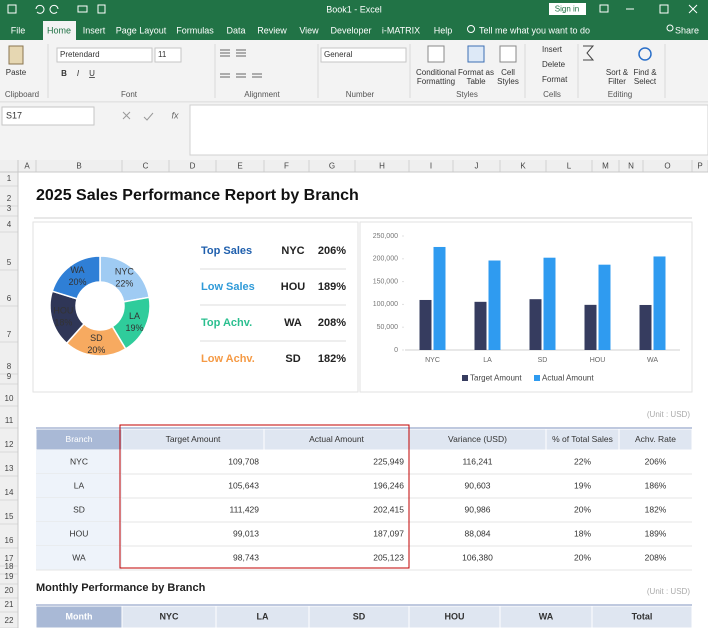 The height and width of the screenshot is (628, 708). Describe the element at coordinates (338, 54) in the screenshot. I see `number-format: General` at that location.